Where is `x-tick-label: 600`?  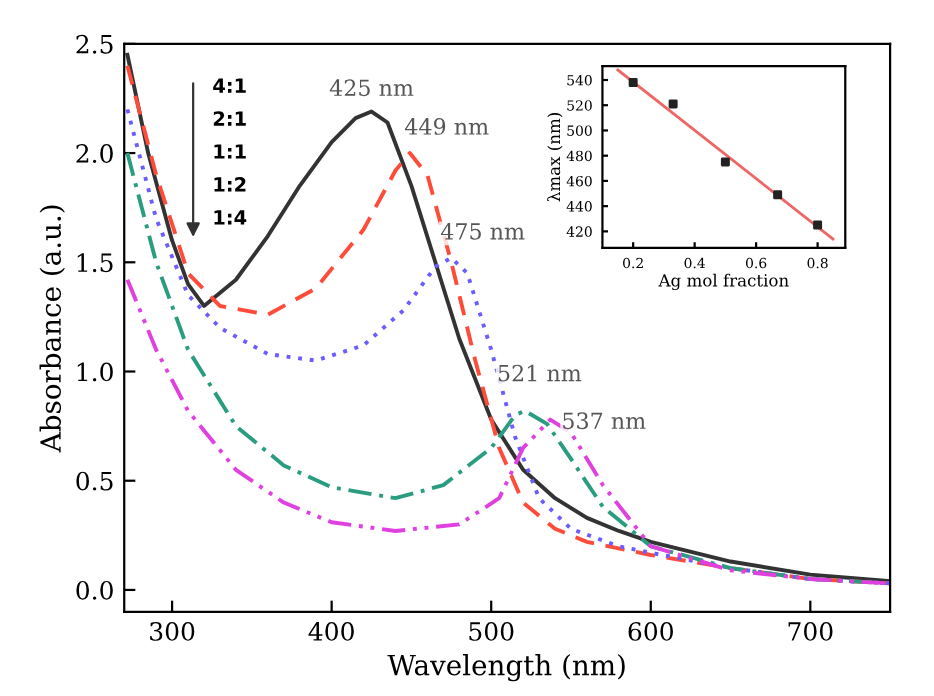
x-tick-label: 600 is located at coordinates (650, 631).